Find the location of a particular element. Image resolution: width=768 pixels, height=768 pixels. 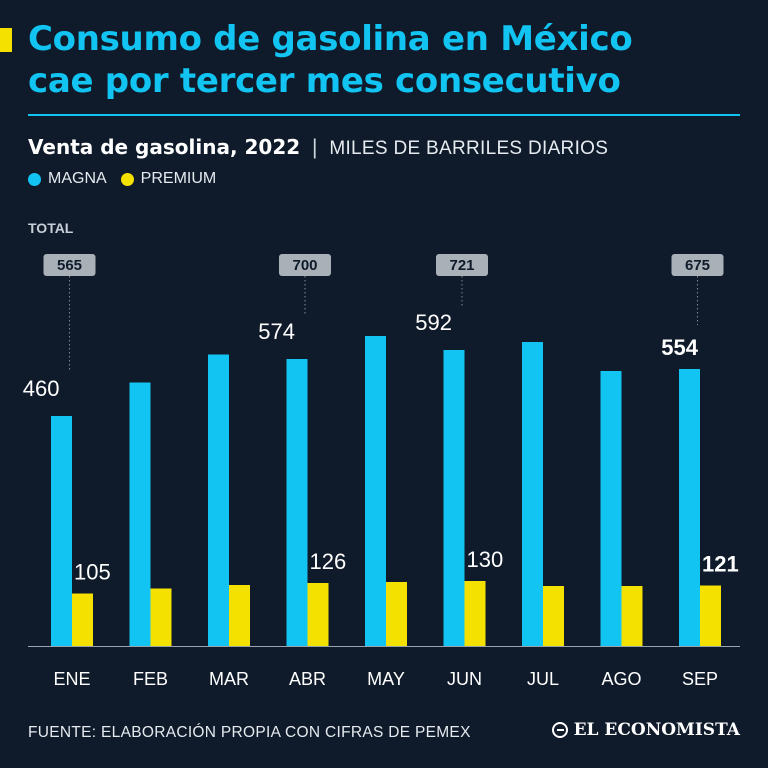

bar-premium-ago is located at coordinates (632, 616).